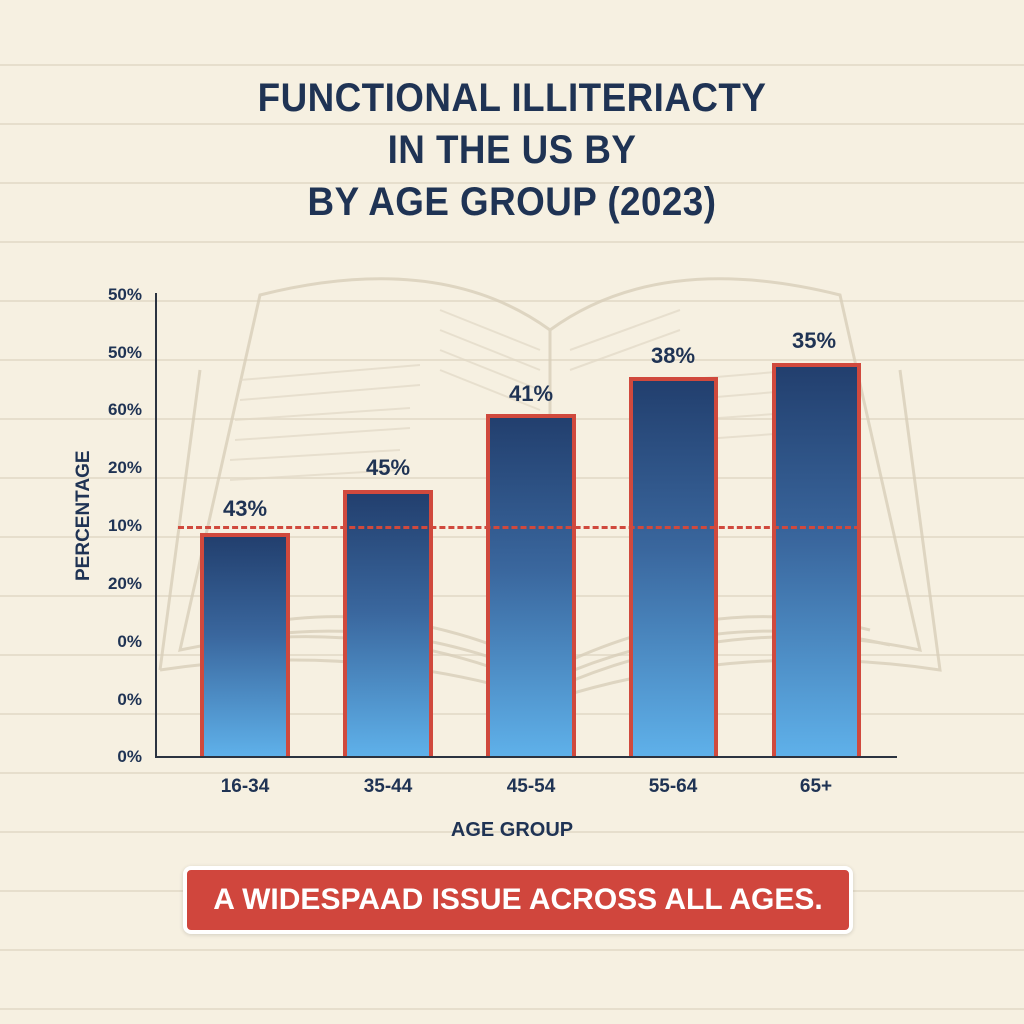  What do you see at coordinates (245, 508) in the screenshot?
I see `bar-value-label: 43%` at bounding box center [245, 508].